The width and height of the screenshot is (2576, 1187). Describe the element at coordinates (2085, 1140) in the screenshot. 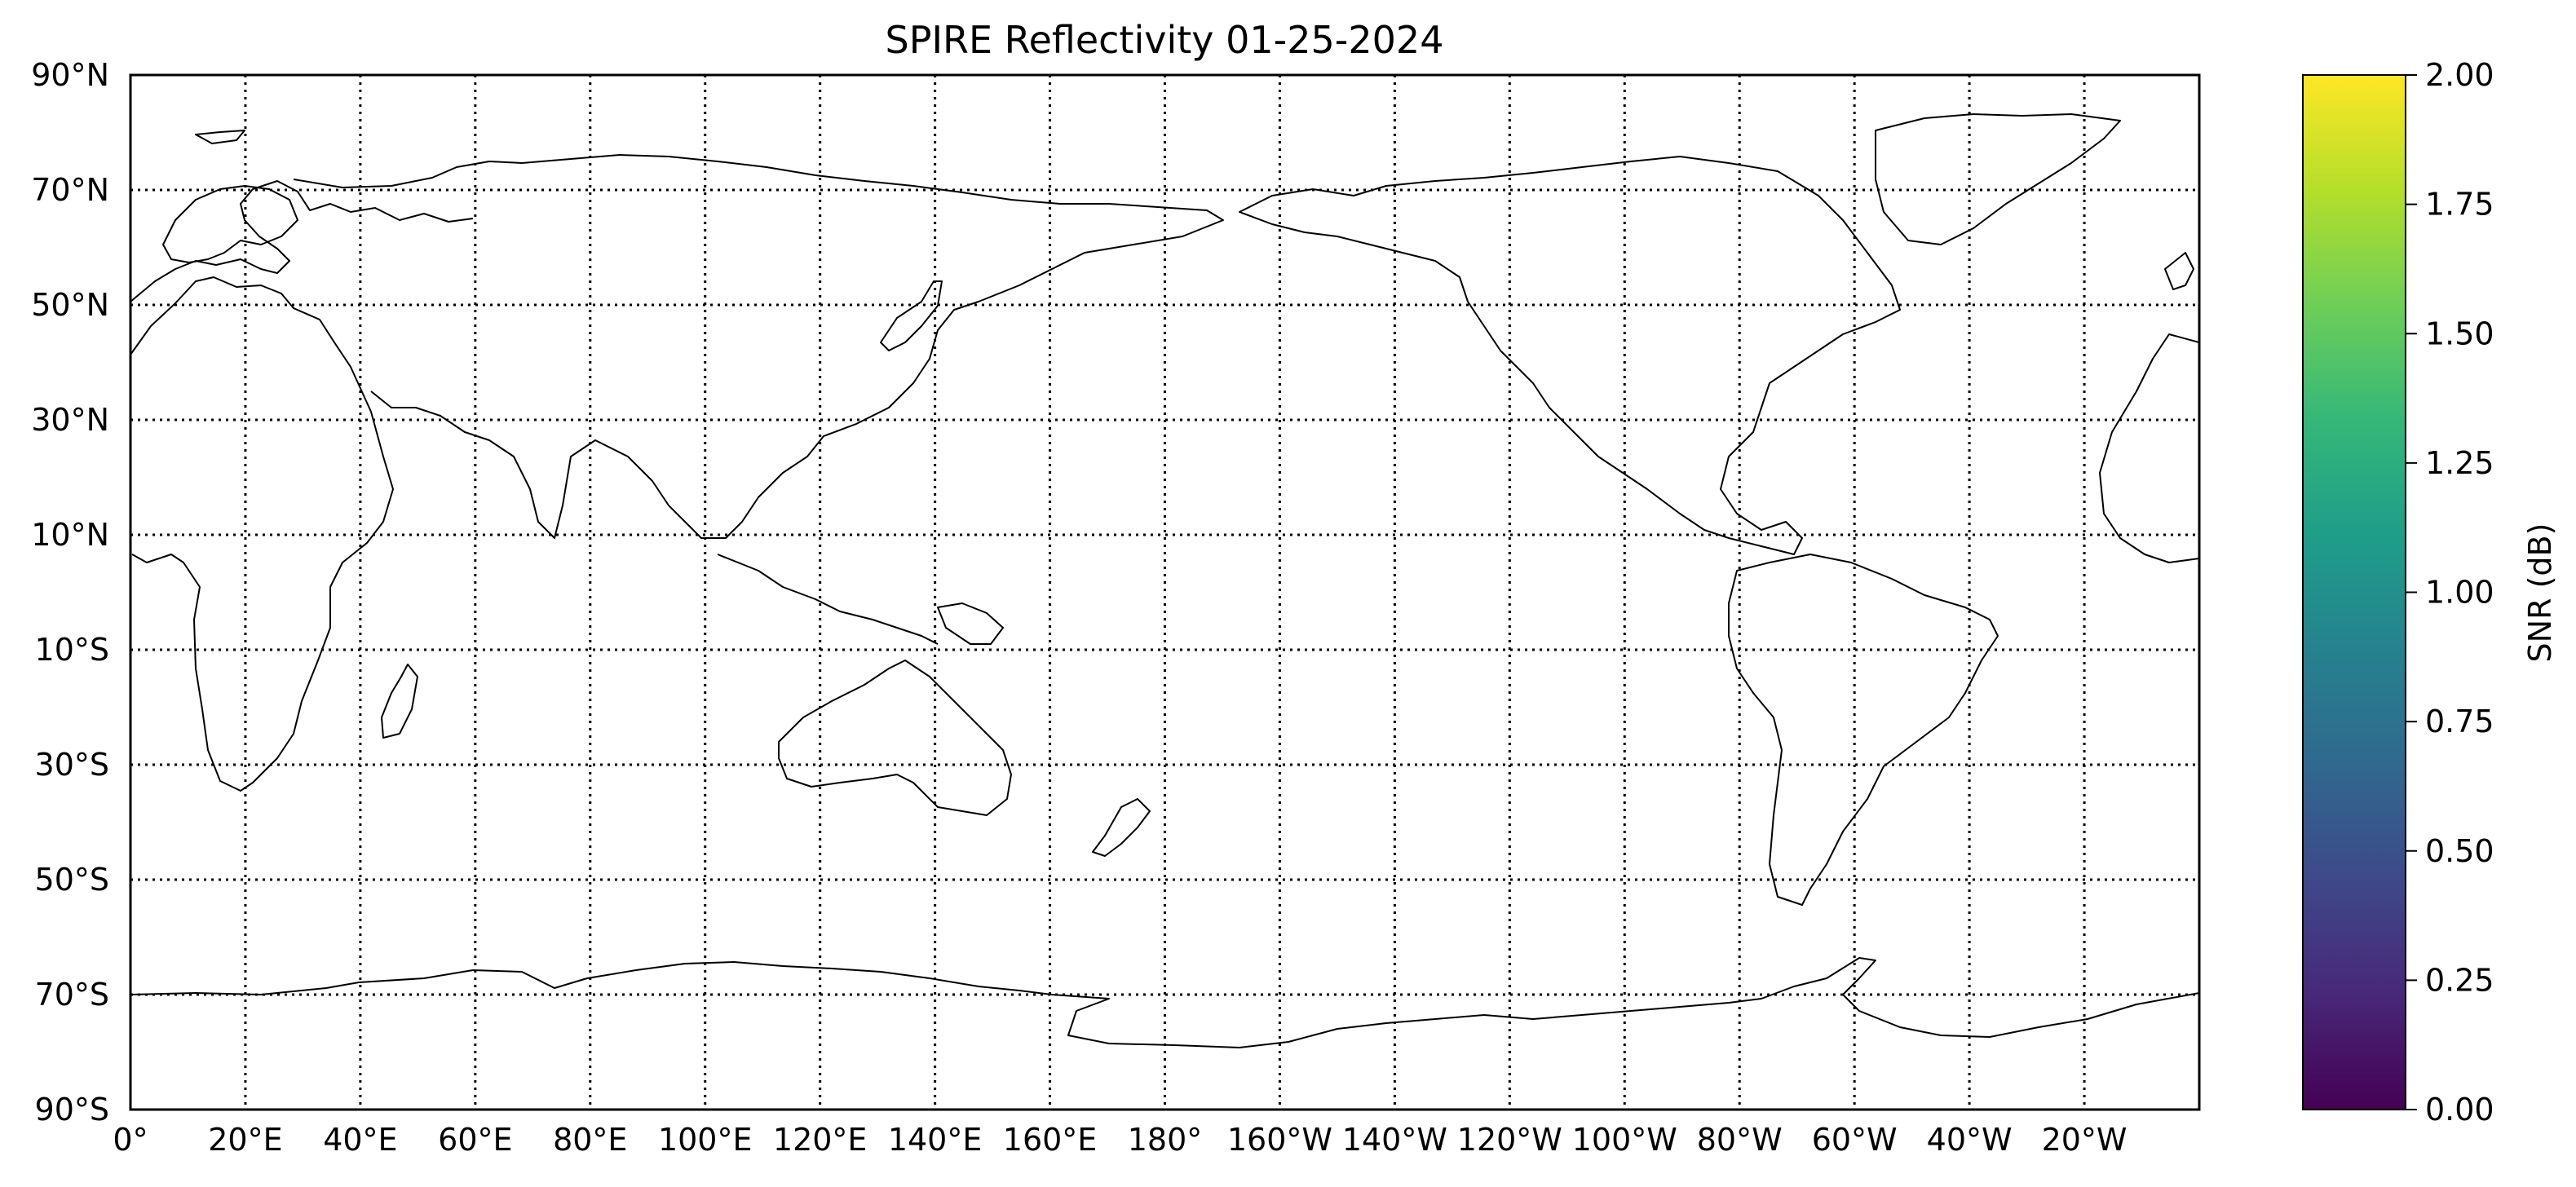

I see `longitude-tick-label: 20°W` at that location.